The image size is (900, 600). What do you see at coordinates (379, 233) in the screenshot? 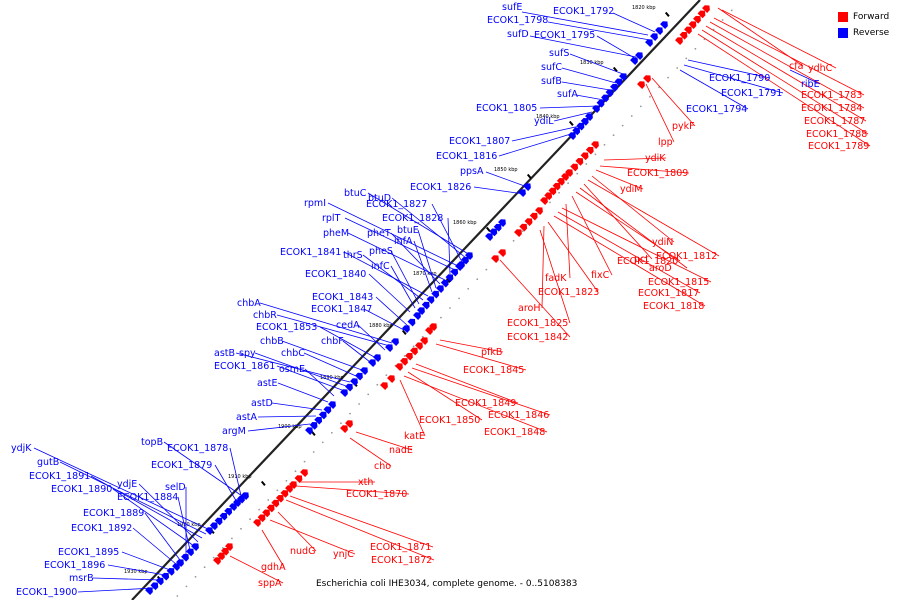
I see `reverse-gene-label: pheT` at bounding box center [379, 233].